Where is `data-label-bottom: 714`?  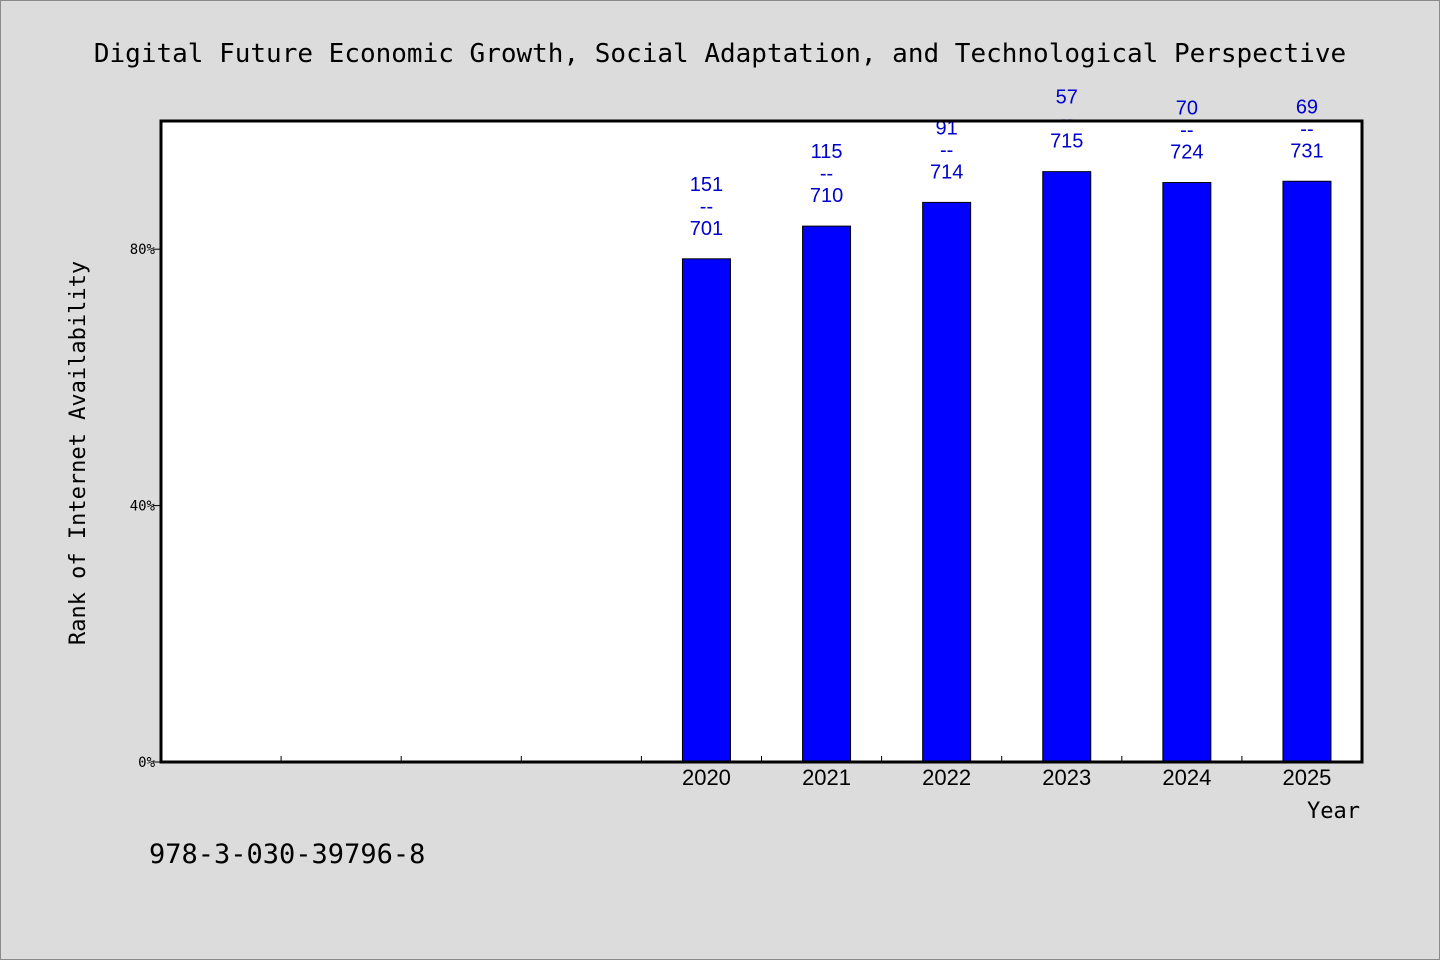
data-label-bottom: 714 is located at coordinates (946, 172).